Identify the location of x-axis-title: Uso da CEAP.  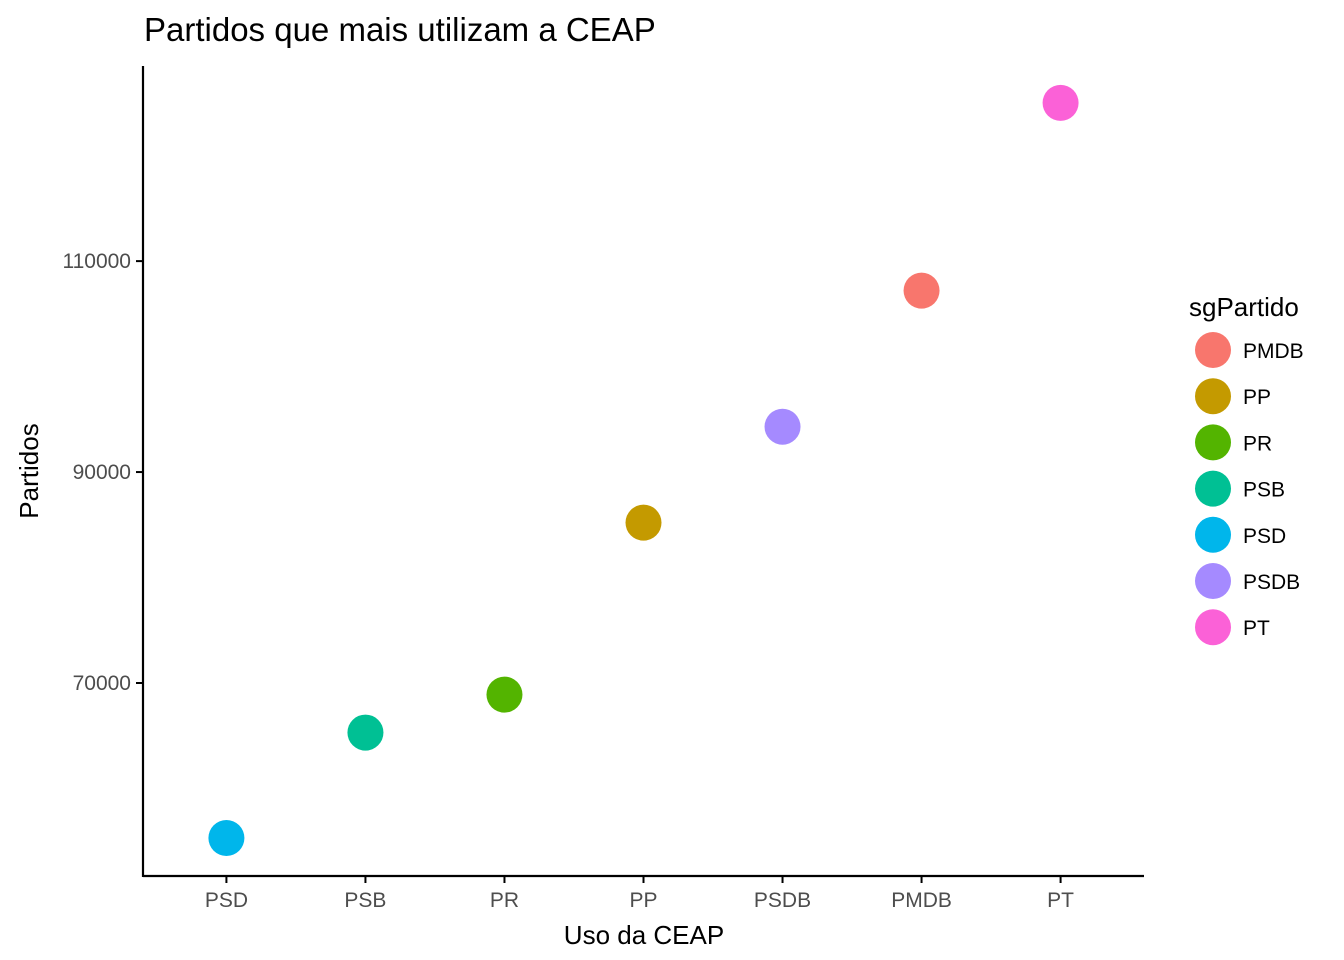
(644, 935).